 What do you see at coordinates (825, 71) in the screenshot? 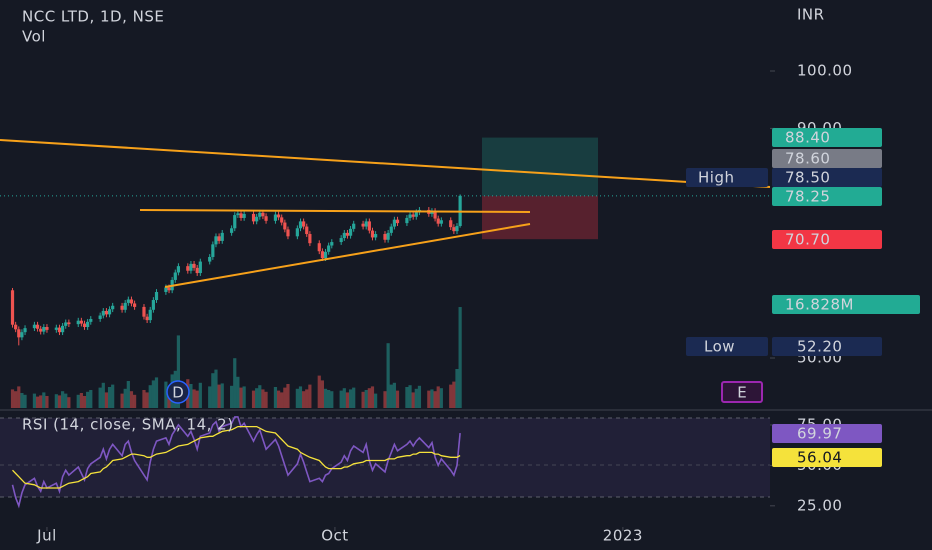
I see `y-tick-label: 100.00` at bounding box center [825, 71].